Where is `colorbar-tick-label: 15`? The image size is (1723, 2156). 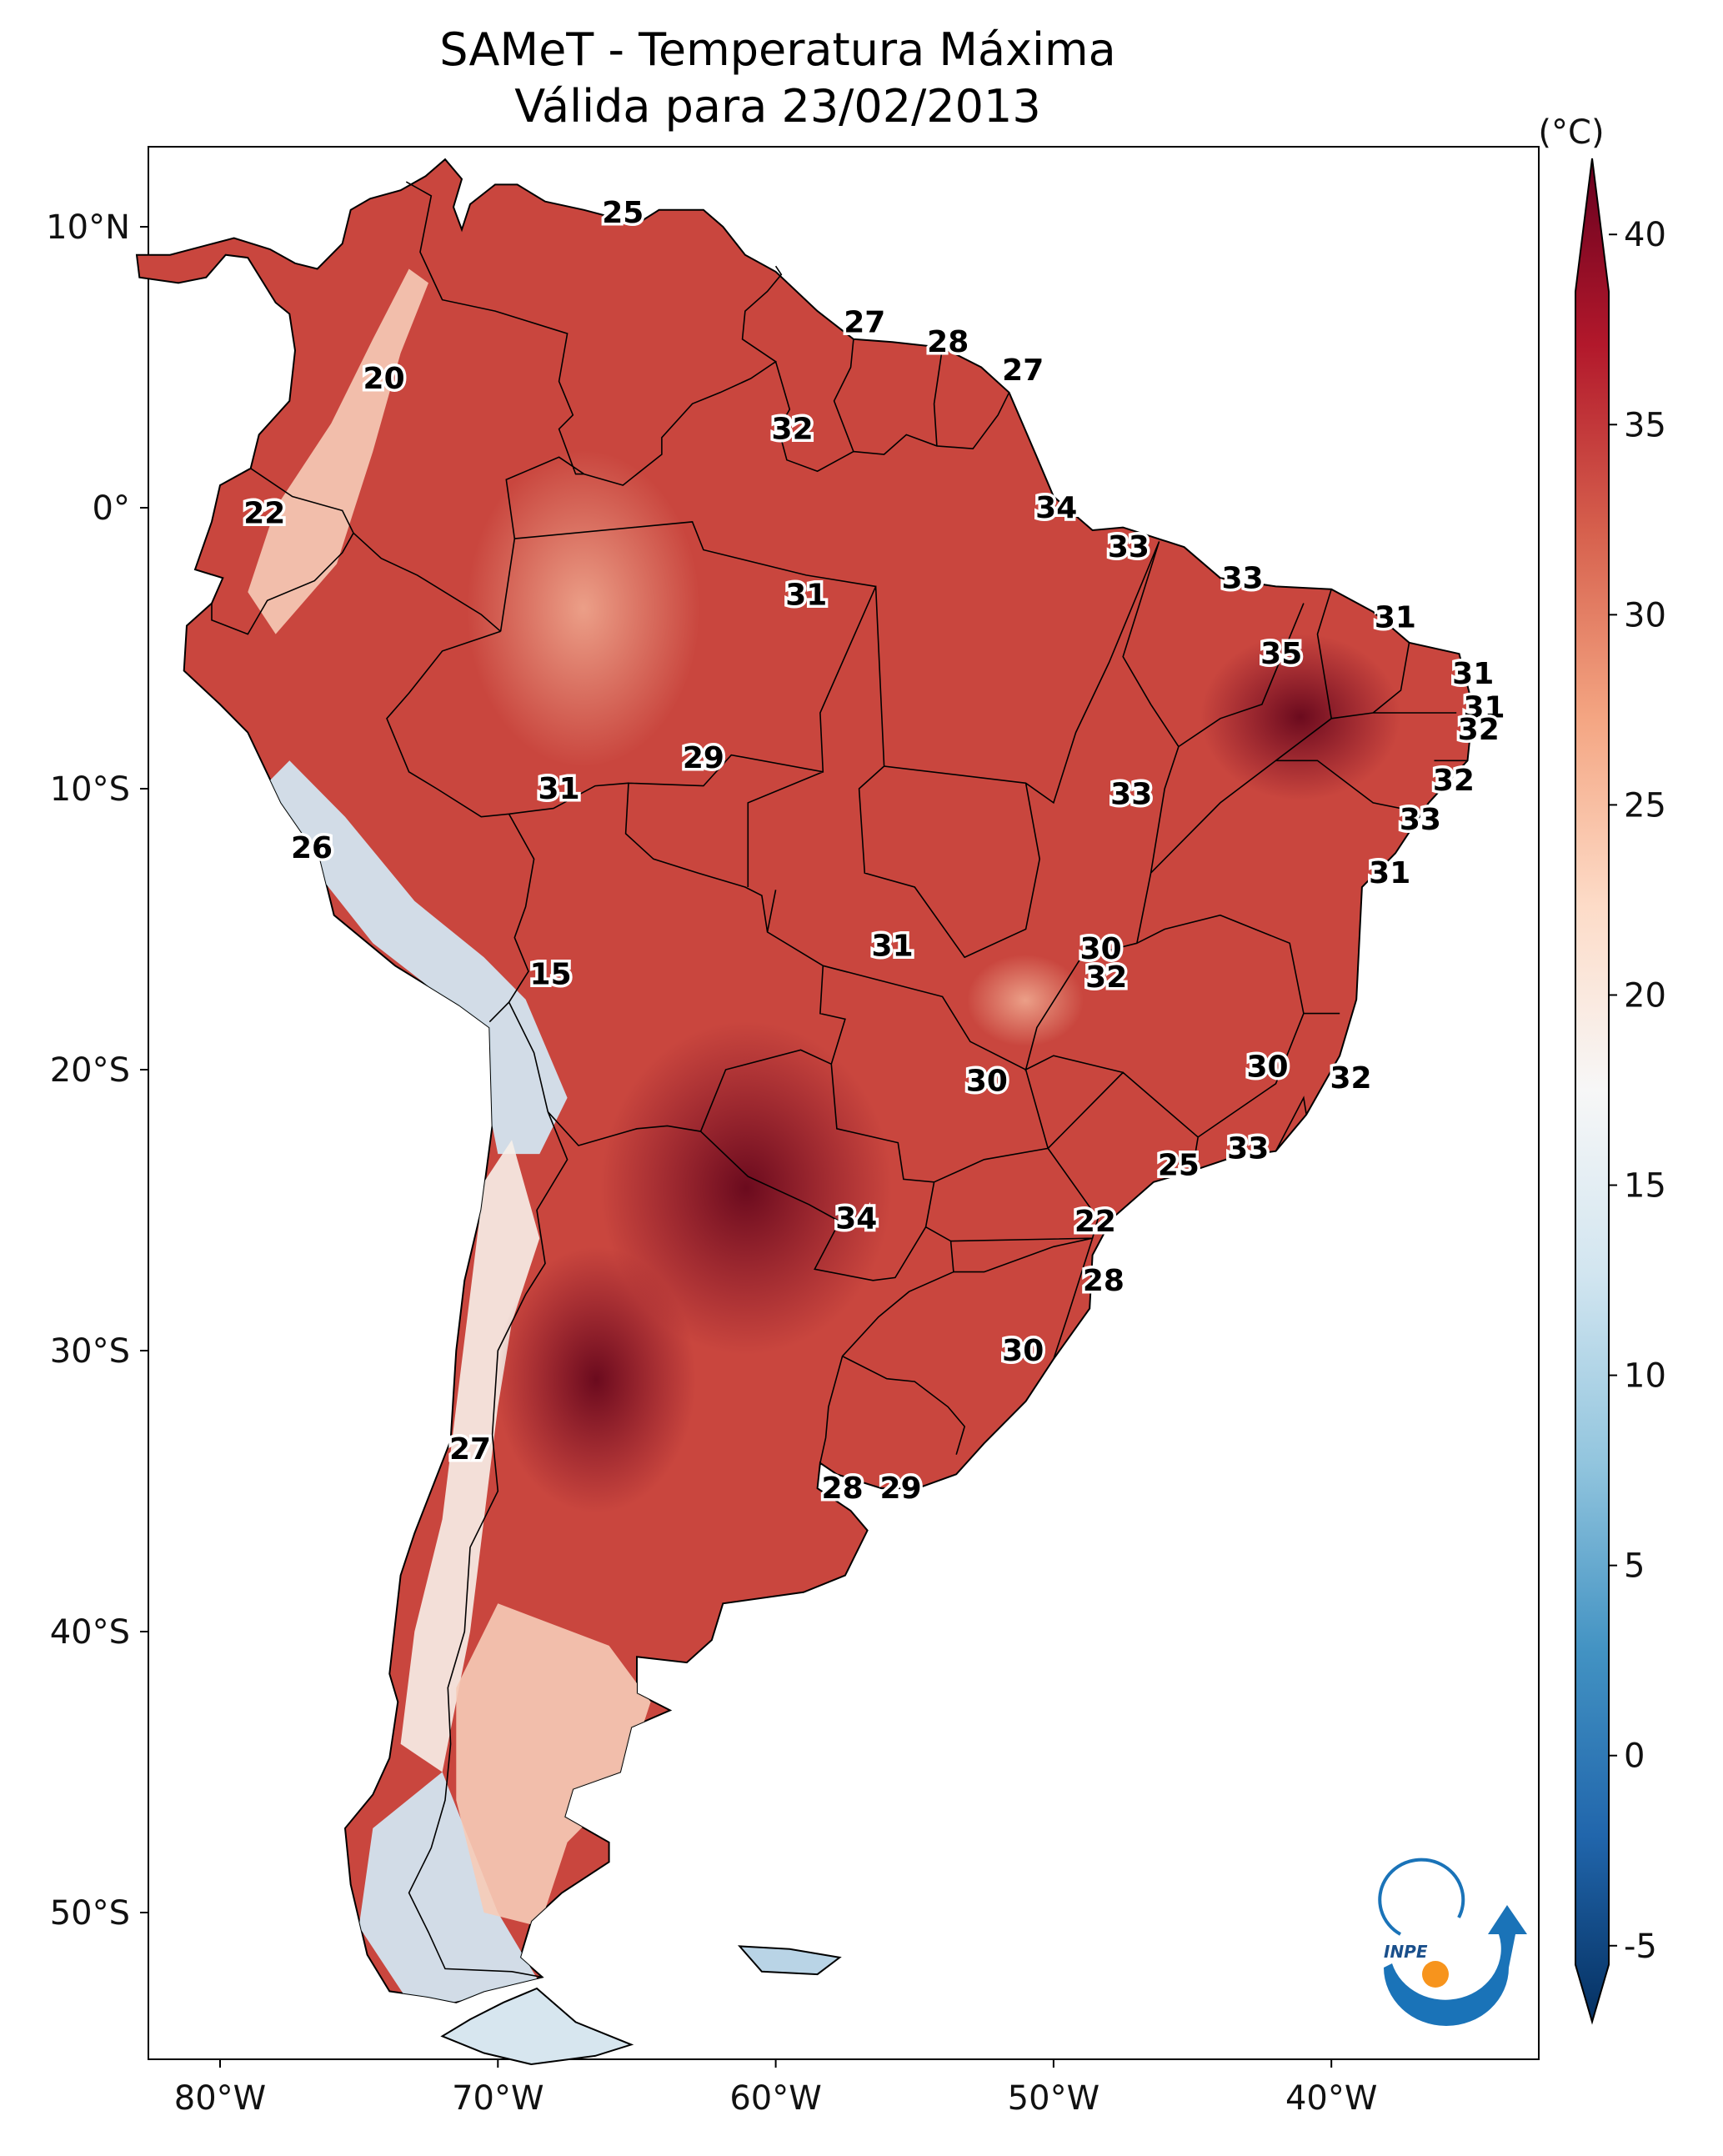 colorbar-tick-label: 15 is located at coordinates (1645, 1186).